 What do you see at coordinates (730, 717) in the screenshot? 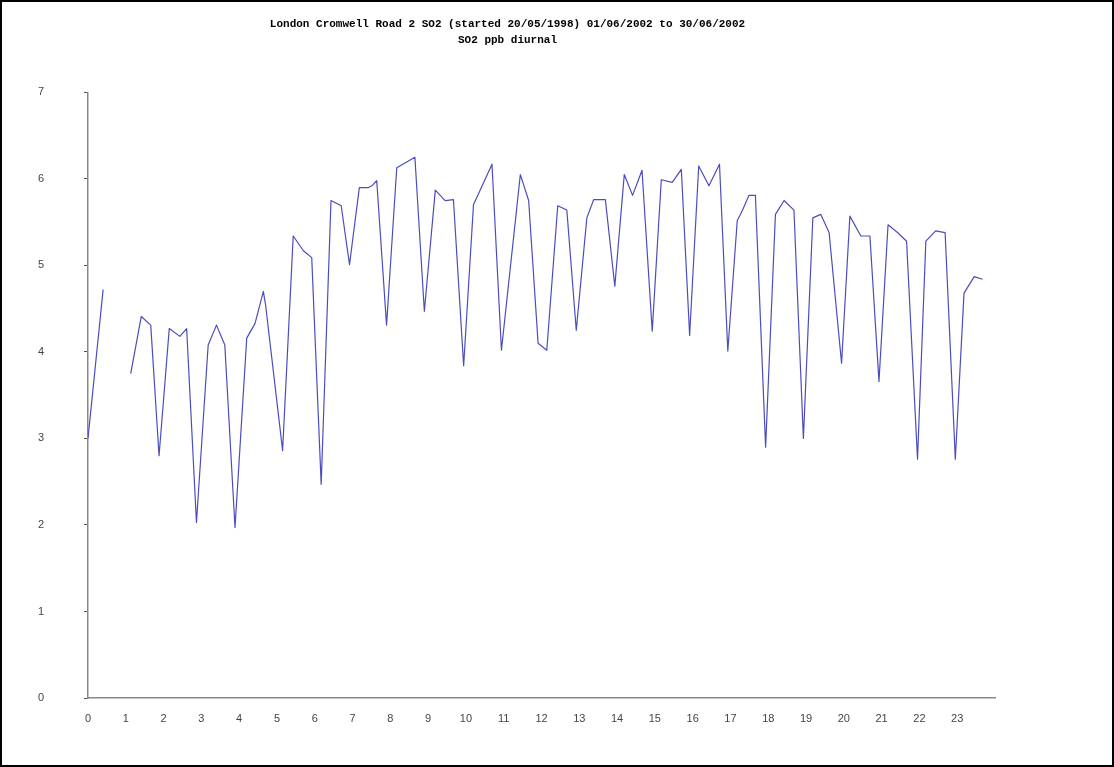
I see `x-tick-label: 17` at bounding box center [730, 717].